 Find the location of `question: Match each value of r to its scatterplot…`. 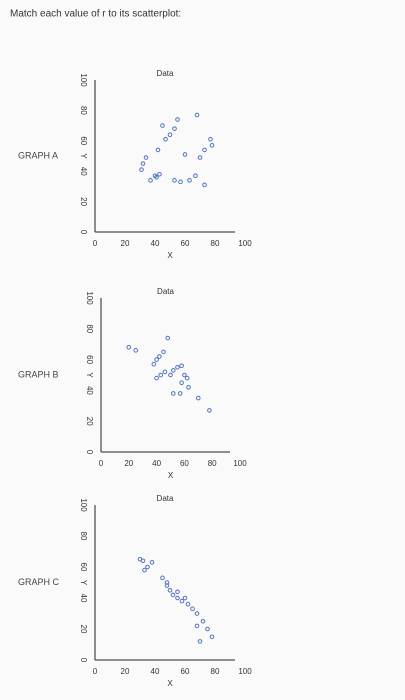

question: Match each value of r to its scatterplot… is located at coordinates (95, 14).